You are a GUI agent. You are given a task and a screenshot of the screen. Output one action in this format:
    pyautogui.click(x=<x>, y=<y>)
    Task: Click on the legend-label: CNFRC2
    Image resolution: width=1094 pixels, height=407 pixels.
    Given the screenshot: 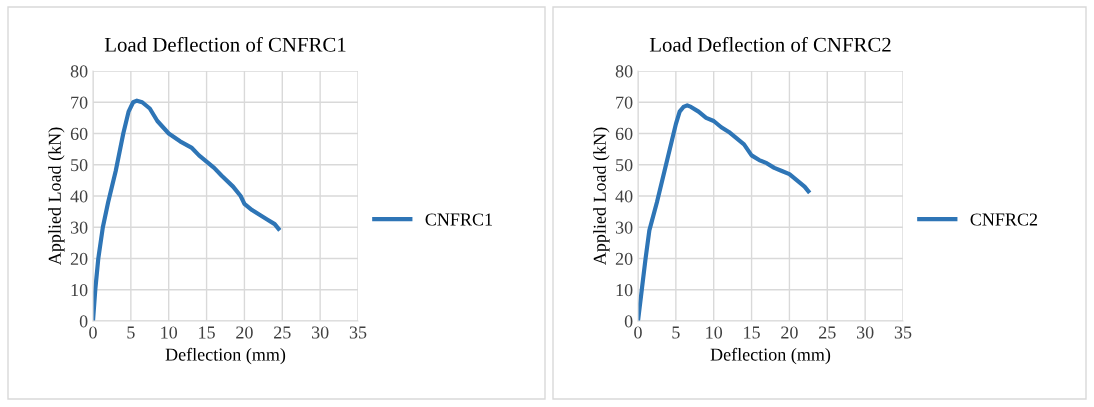 What is the action you would take?
    pyautogui.click(x=1004, y=219)
    